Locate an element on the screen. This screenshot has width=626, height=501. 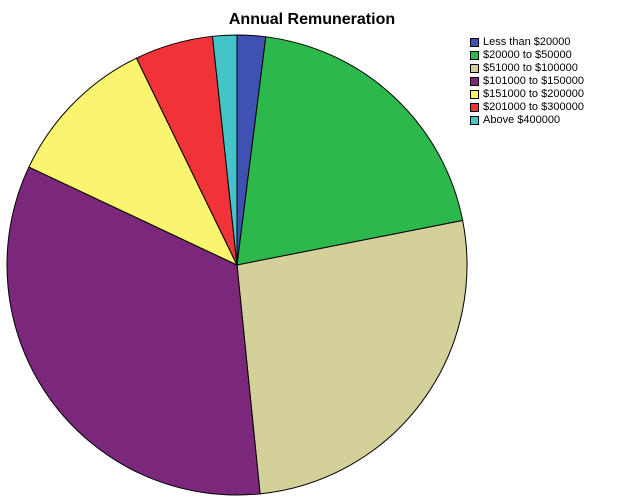
legend-item: $151000 to $200000 is located at coordinates (527, 94).